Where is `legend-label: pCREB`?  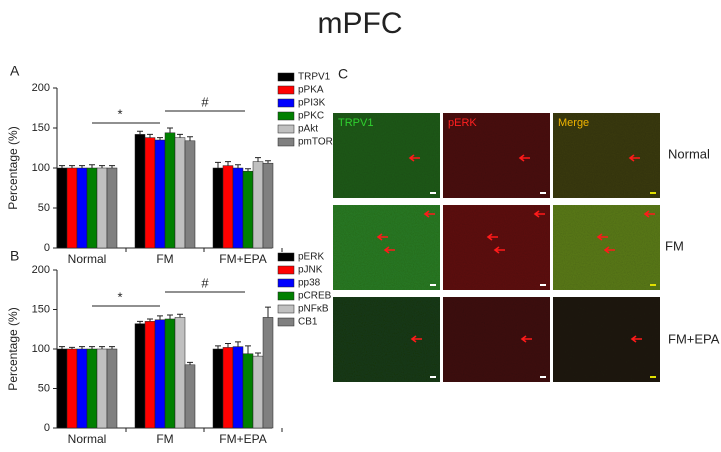
legend-label: pCREB is located at coordinates (315, 296).